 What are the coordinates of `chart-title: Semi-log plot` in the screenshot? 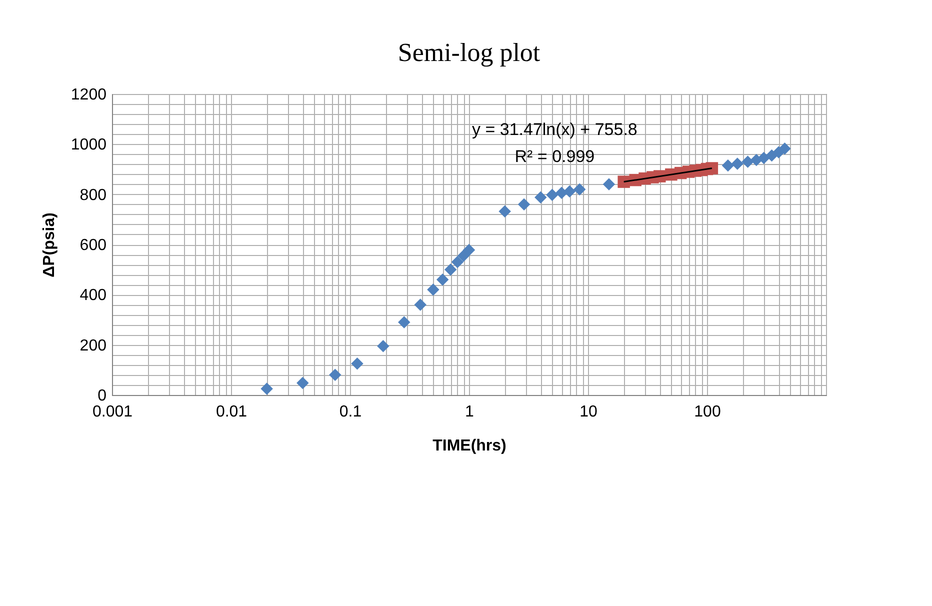 It's located at (469, 52).